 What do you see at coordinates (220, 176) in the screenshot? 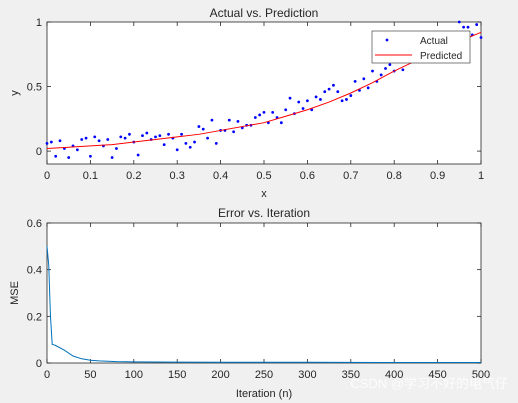
I see `top-x-tick-label: 0.4` at bounding box center [220, 176].